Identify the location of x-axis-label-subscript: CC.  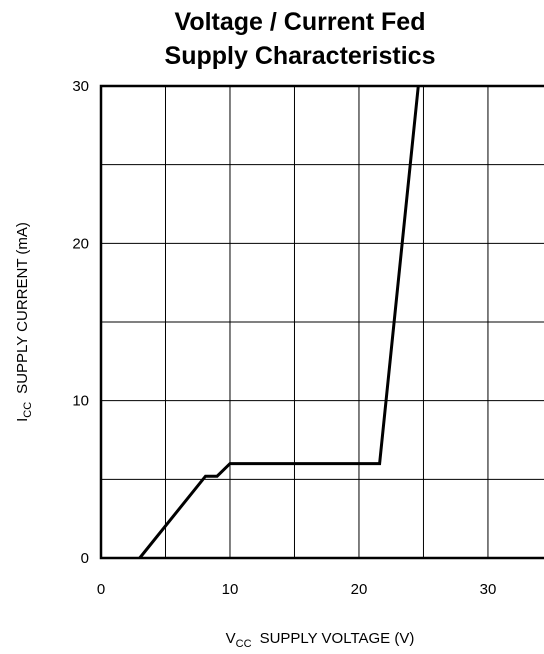
(244, 644).